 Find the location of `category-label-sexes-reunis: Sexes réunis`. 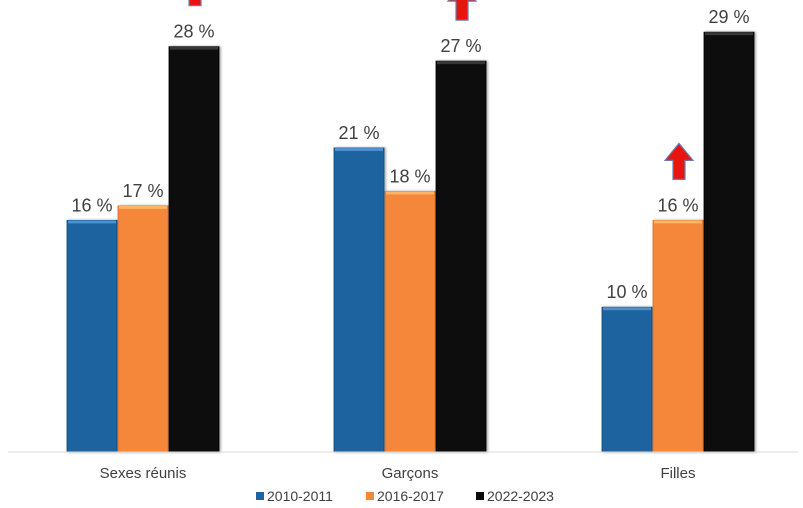

category-label-sexes-reunis: Sexes réunis is located at coordinates (143, 473).